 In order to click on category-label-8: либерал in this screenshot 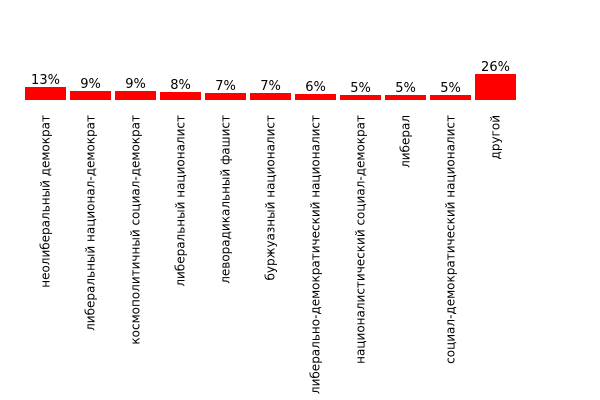, I will do `click(406, 141)`.